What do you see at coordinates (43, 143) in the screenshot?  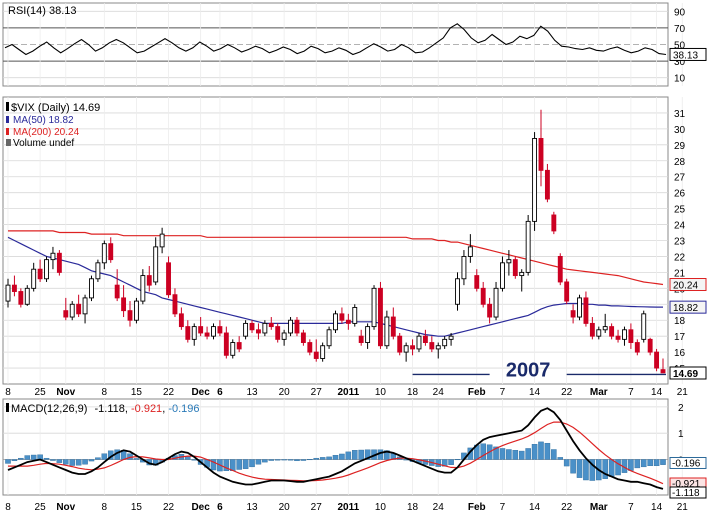 I see `volume-legend: Volume undef` at bounding box center [43, 143].